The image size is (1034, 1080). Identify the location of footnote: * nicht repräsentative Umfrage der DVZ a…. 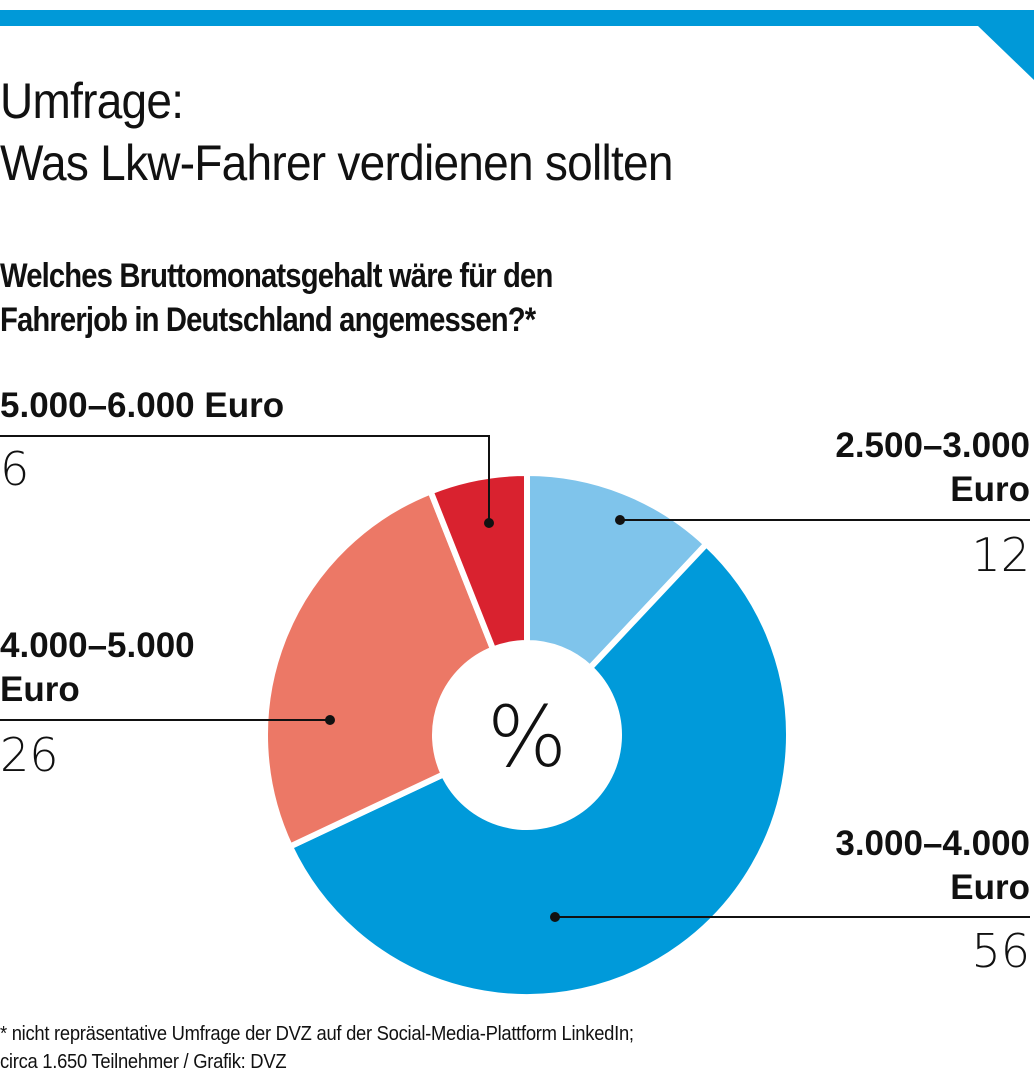
(317, 1048).